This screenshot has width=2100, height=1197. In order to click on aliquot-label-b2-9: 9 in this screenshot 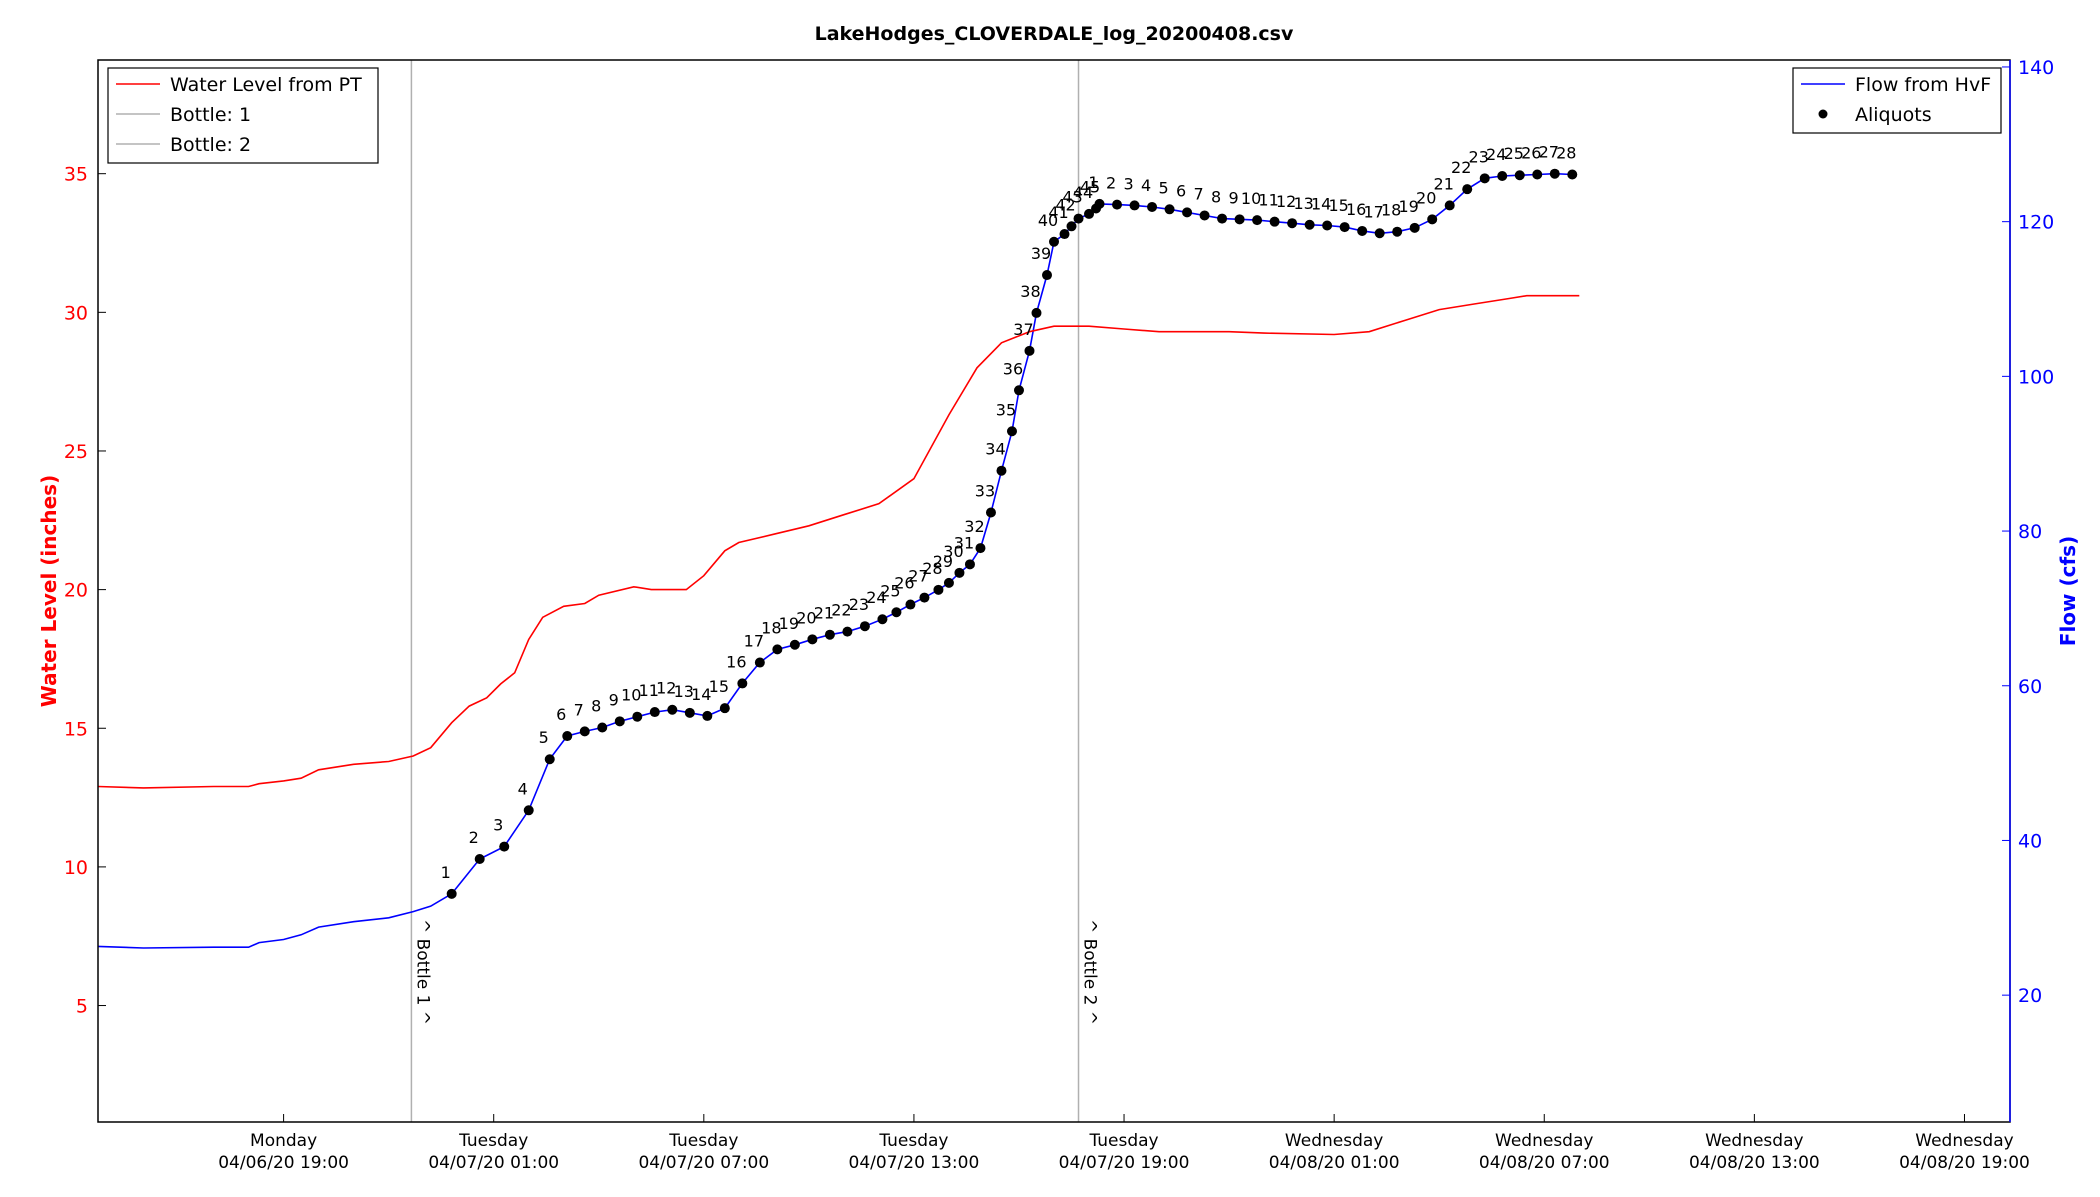, I will do `click(1234, 197)`.